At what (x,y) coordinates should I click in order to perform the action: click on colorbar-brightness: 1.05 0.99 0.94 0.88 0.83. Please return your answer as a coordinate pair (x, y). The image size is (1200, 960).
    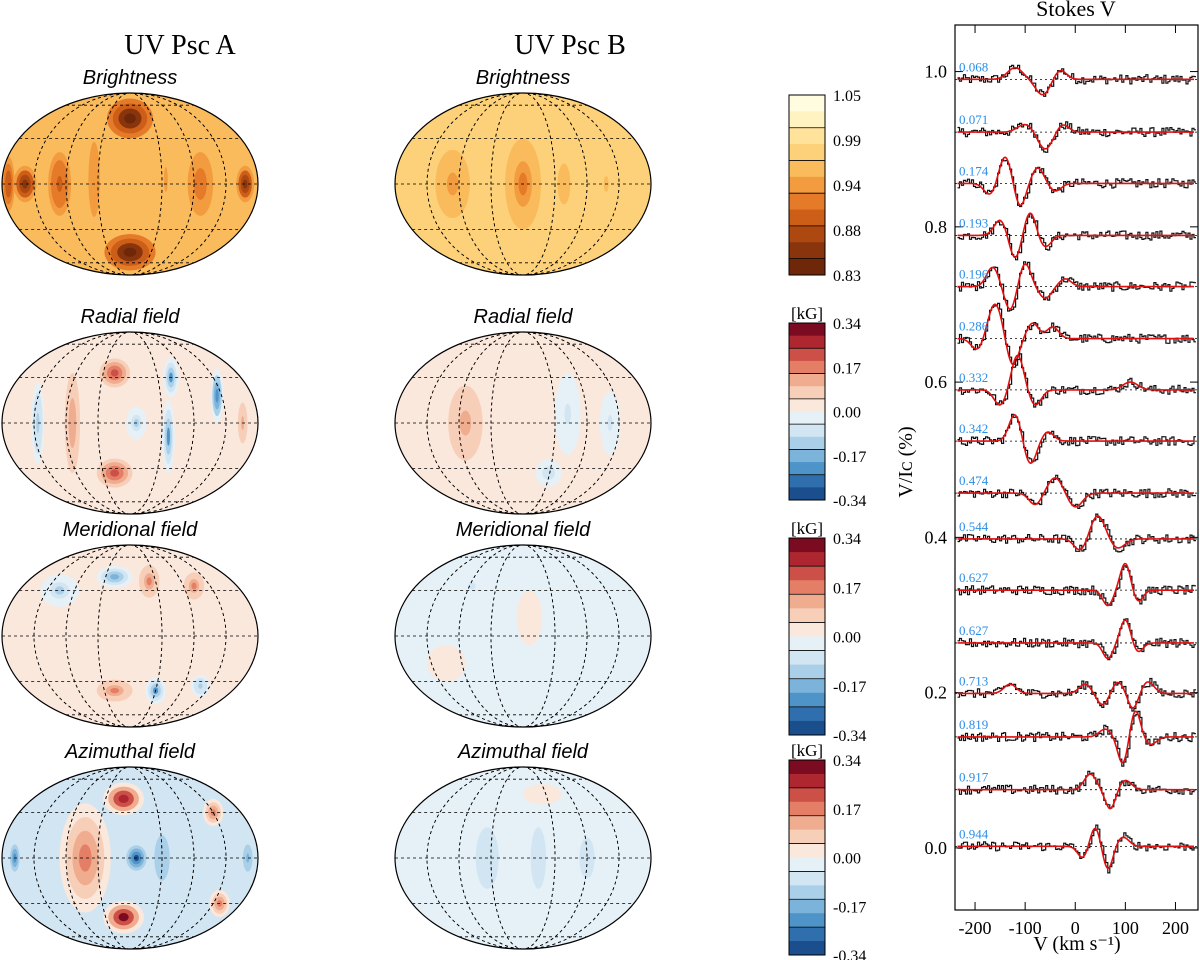
    Looking at the image, I should click on (824, 186).